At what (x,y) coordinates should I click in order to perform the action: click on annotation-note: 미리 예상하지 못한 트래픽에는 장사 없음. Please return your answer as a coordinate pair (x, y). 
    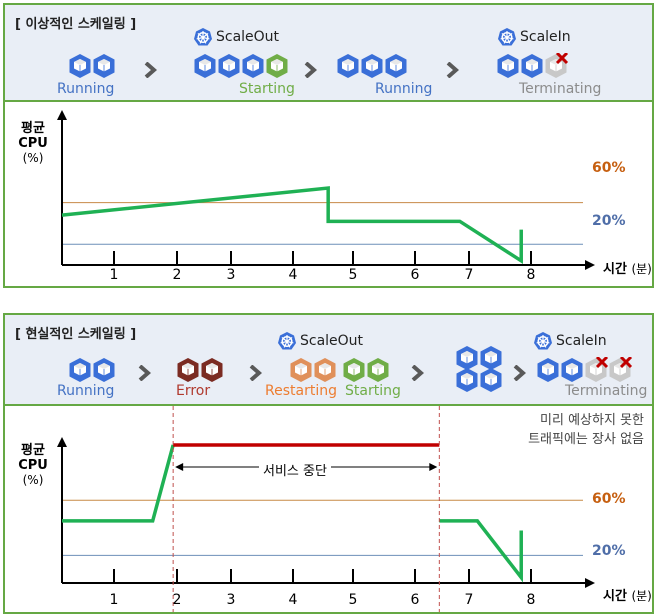
    Looking at the image, I should click on (586, 430).